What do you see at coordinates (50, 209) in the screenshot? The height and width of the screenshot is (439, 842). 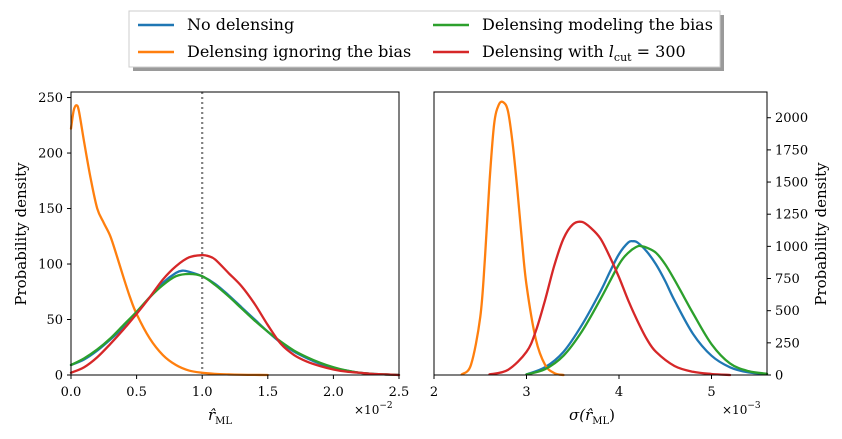 I see `left-y-tick-label: 150` at bounding box center [50, 209].